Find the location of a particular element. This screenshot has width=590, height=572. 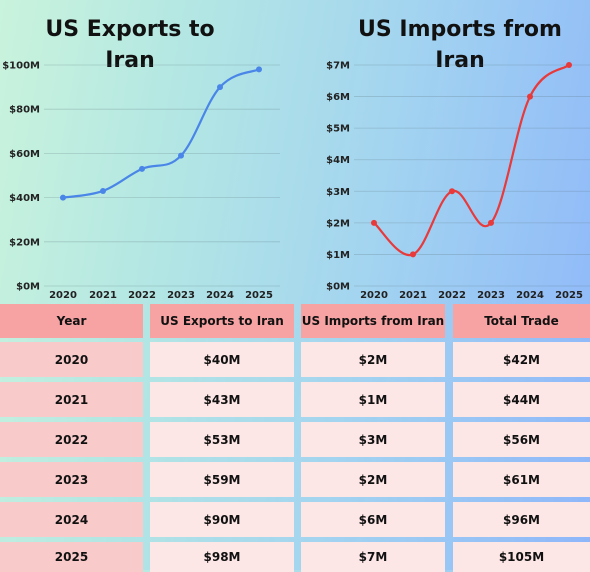

table-year-cell: 2021 is located at coordinates (71, 399).